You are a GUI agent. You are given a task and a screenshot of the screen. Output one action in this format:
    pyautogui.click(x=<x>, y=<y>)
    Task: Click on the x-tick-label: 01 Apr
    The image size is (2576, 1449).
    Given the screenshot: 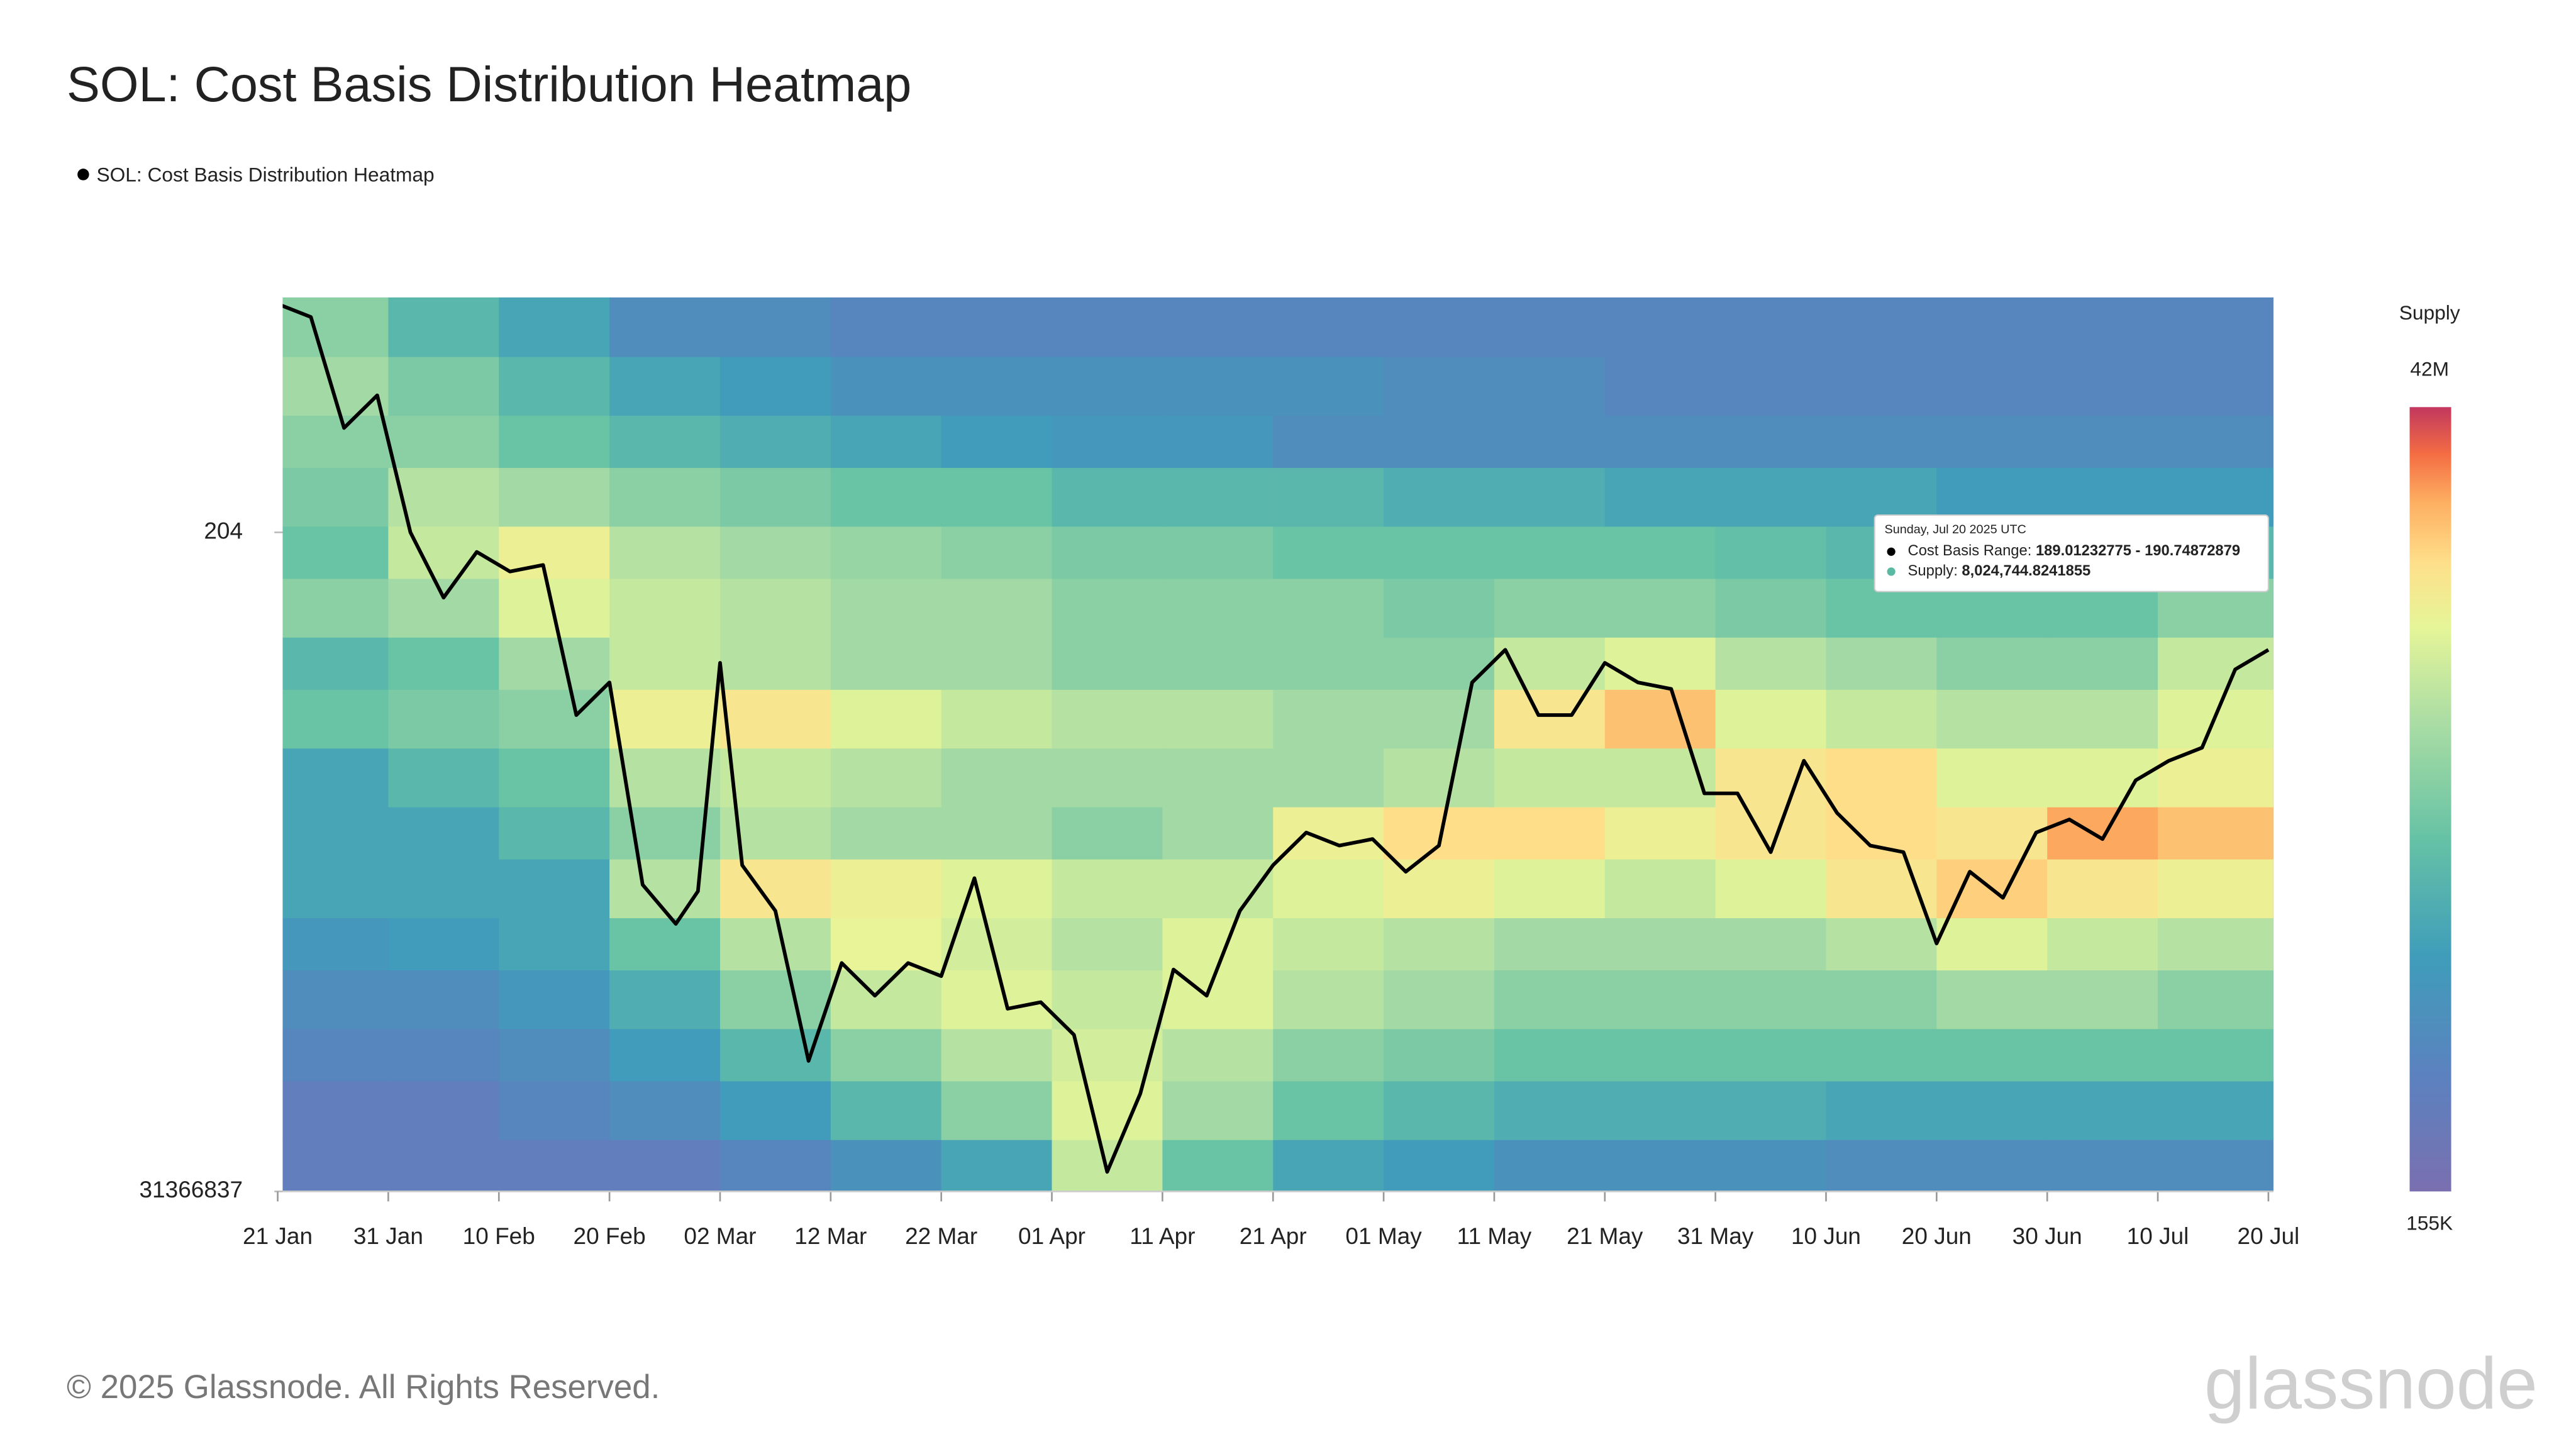 What is the action you would take?
    pyautogui.click(x=1051, y=1236)
    